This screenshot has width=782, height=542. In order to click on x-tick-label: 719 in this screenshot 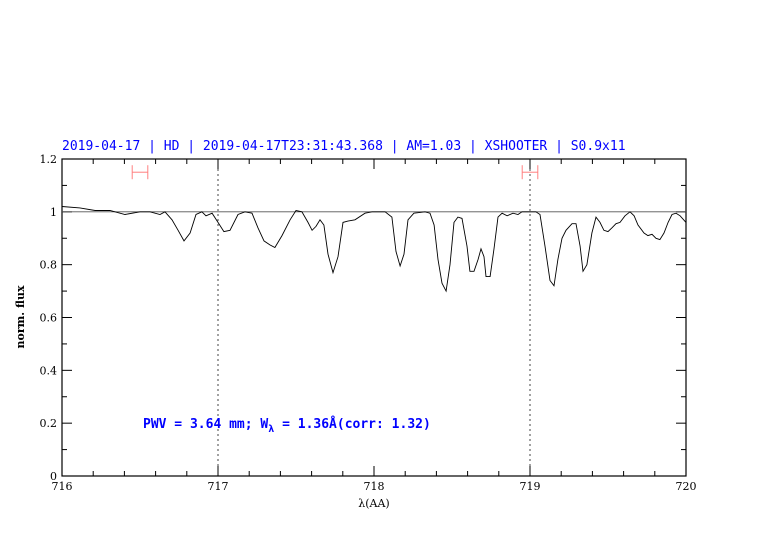, I will do `click(530, 486)`.